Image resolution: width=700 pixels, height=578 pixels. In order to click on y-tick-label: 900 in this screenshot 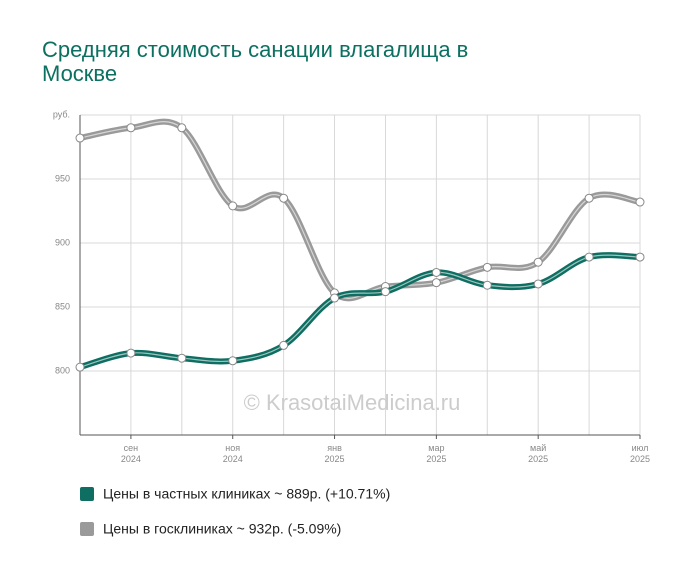, I will do `click(62, 242)`.